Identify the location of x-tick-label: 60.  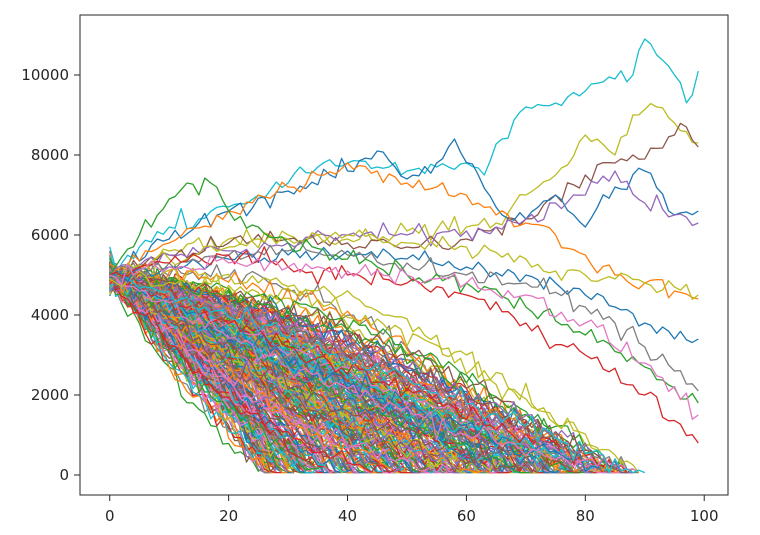
(466, 516).